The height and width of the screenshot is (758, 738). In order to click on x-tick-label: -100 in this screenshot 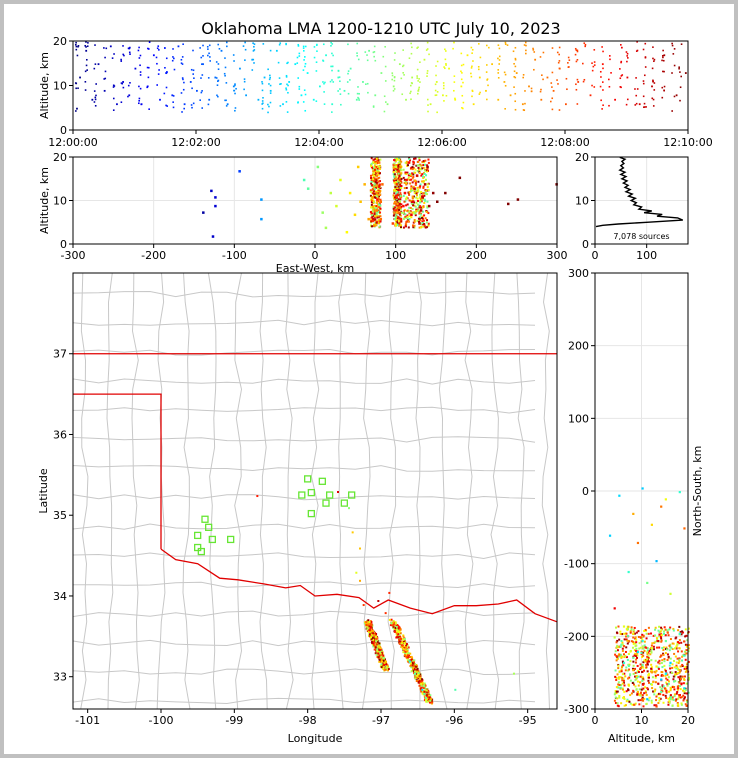, I will do `click(234, 255)`.